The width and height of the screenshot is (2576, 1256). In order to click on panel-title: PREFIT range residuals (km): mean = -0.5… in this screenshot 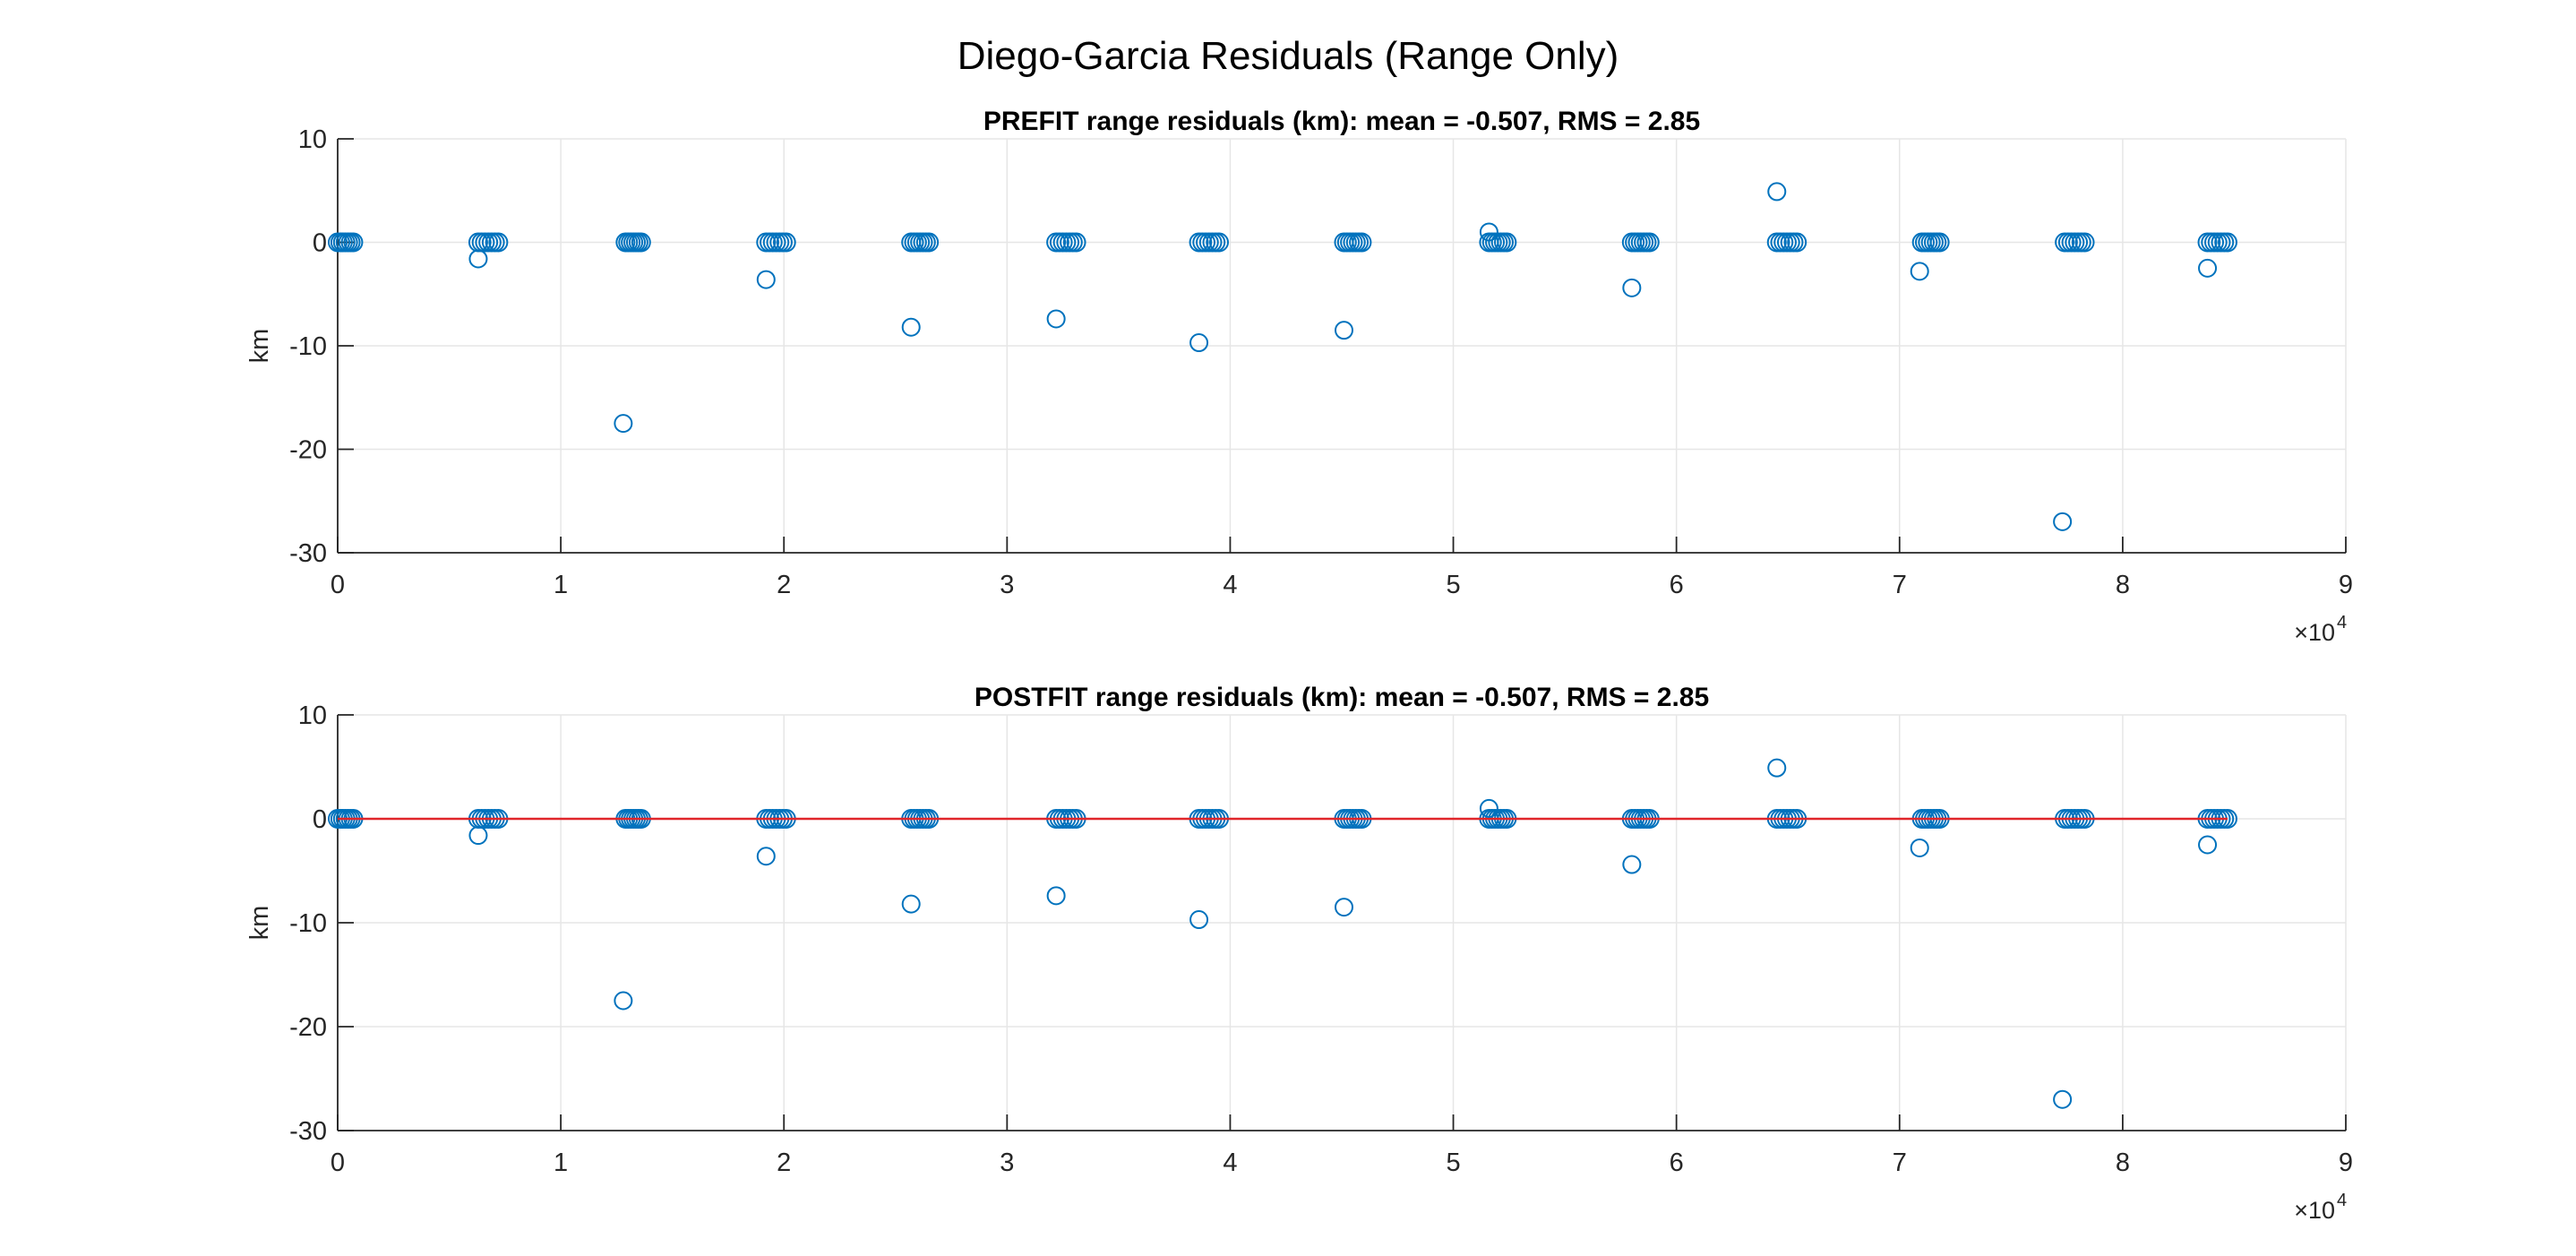, I will do `click(1341, 121)`.